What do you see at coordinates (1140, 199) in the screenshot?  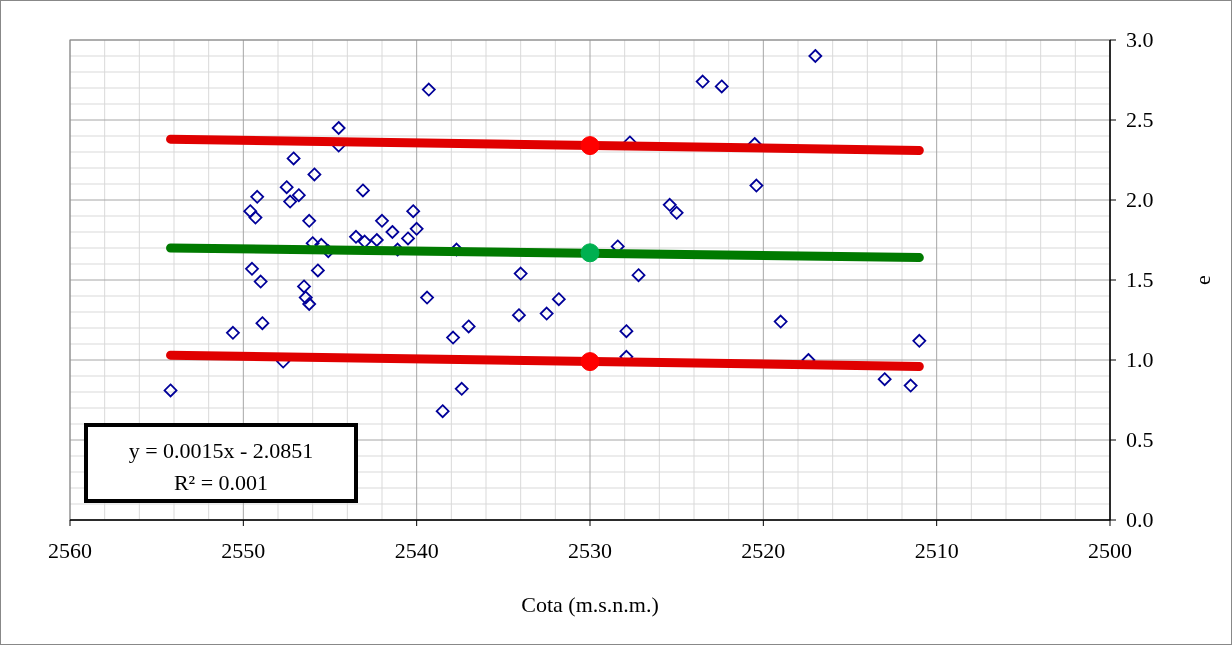 I see `y-tick-label: 2.0` at bounding box center [1140, 199].